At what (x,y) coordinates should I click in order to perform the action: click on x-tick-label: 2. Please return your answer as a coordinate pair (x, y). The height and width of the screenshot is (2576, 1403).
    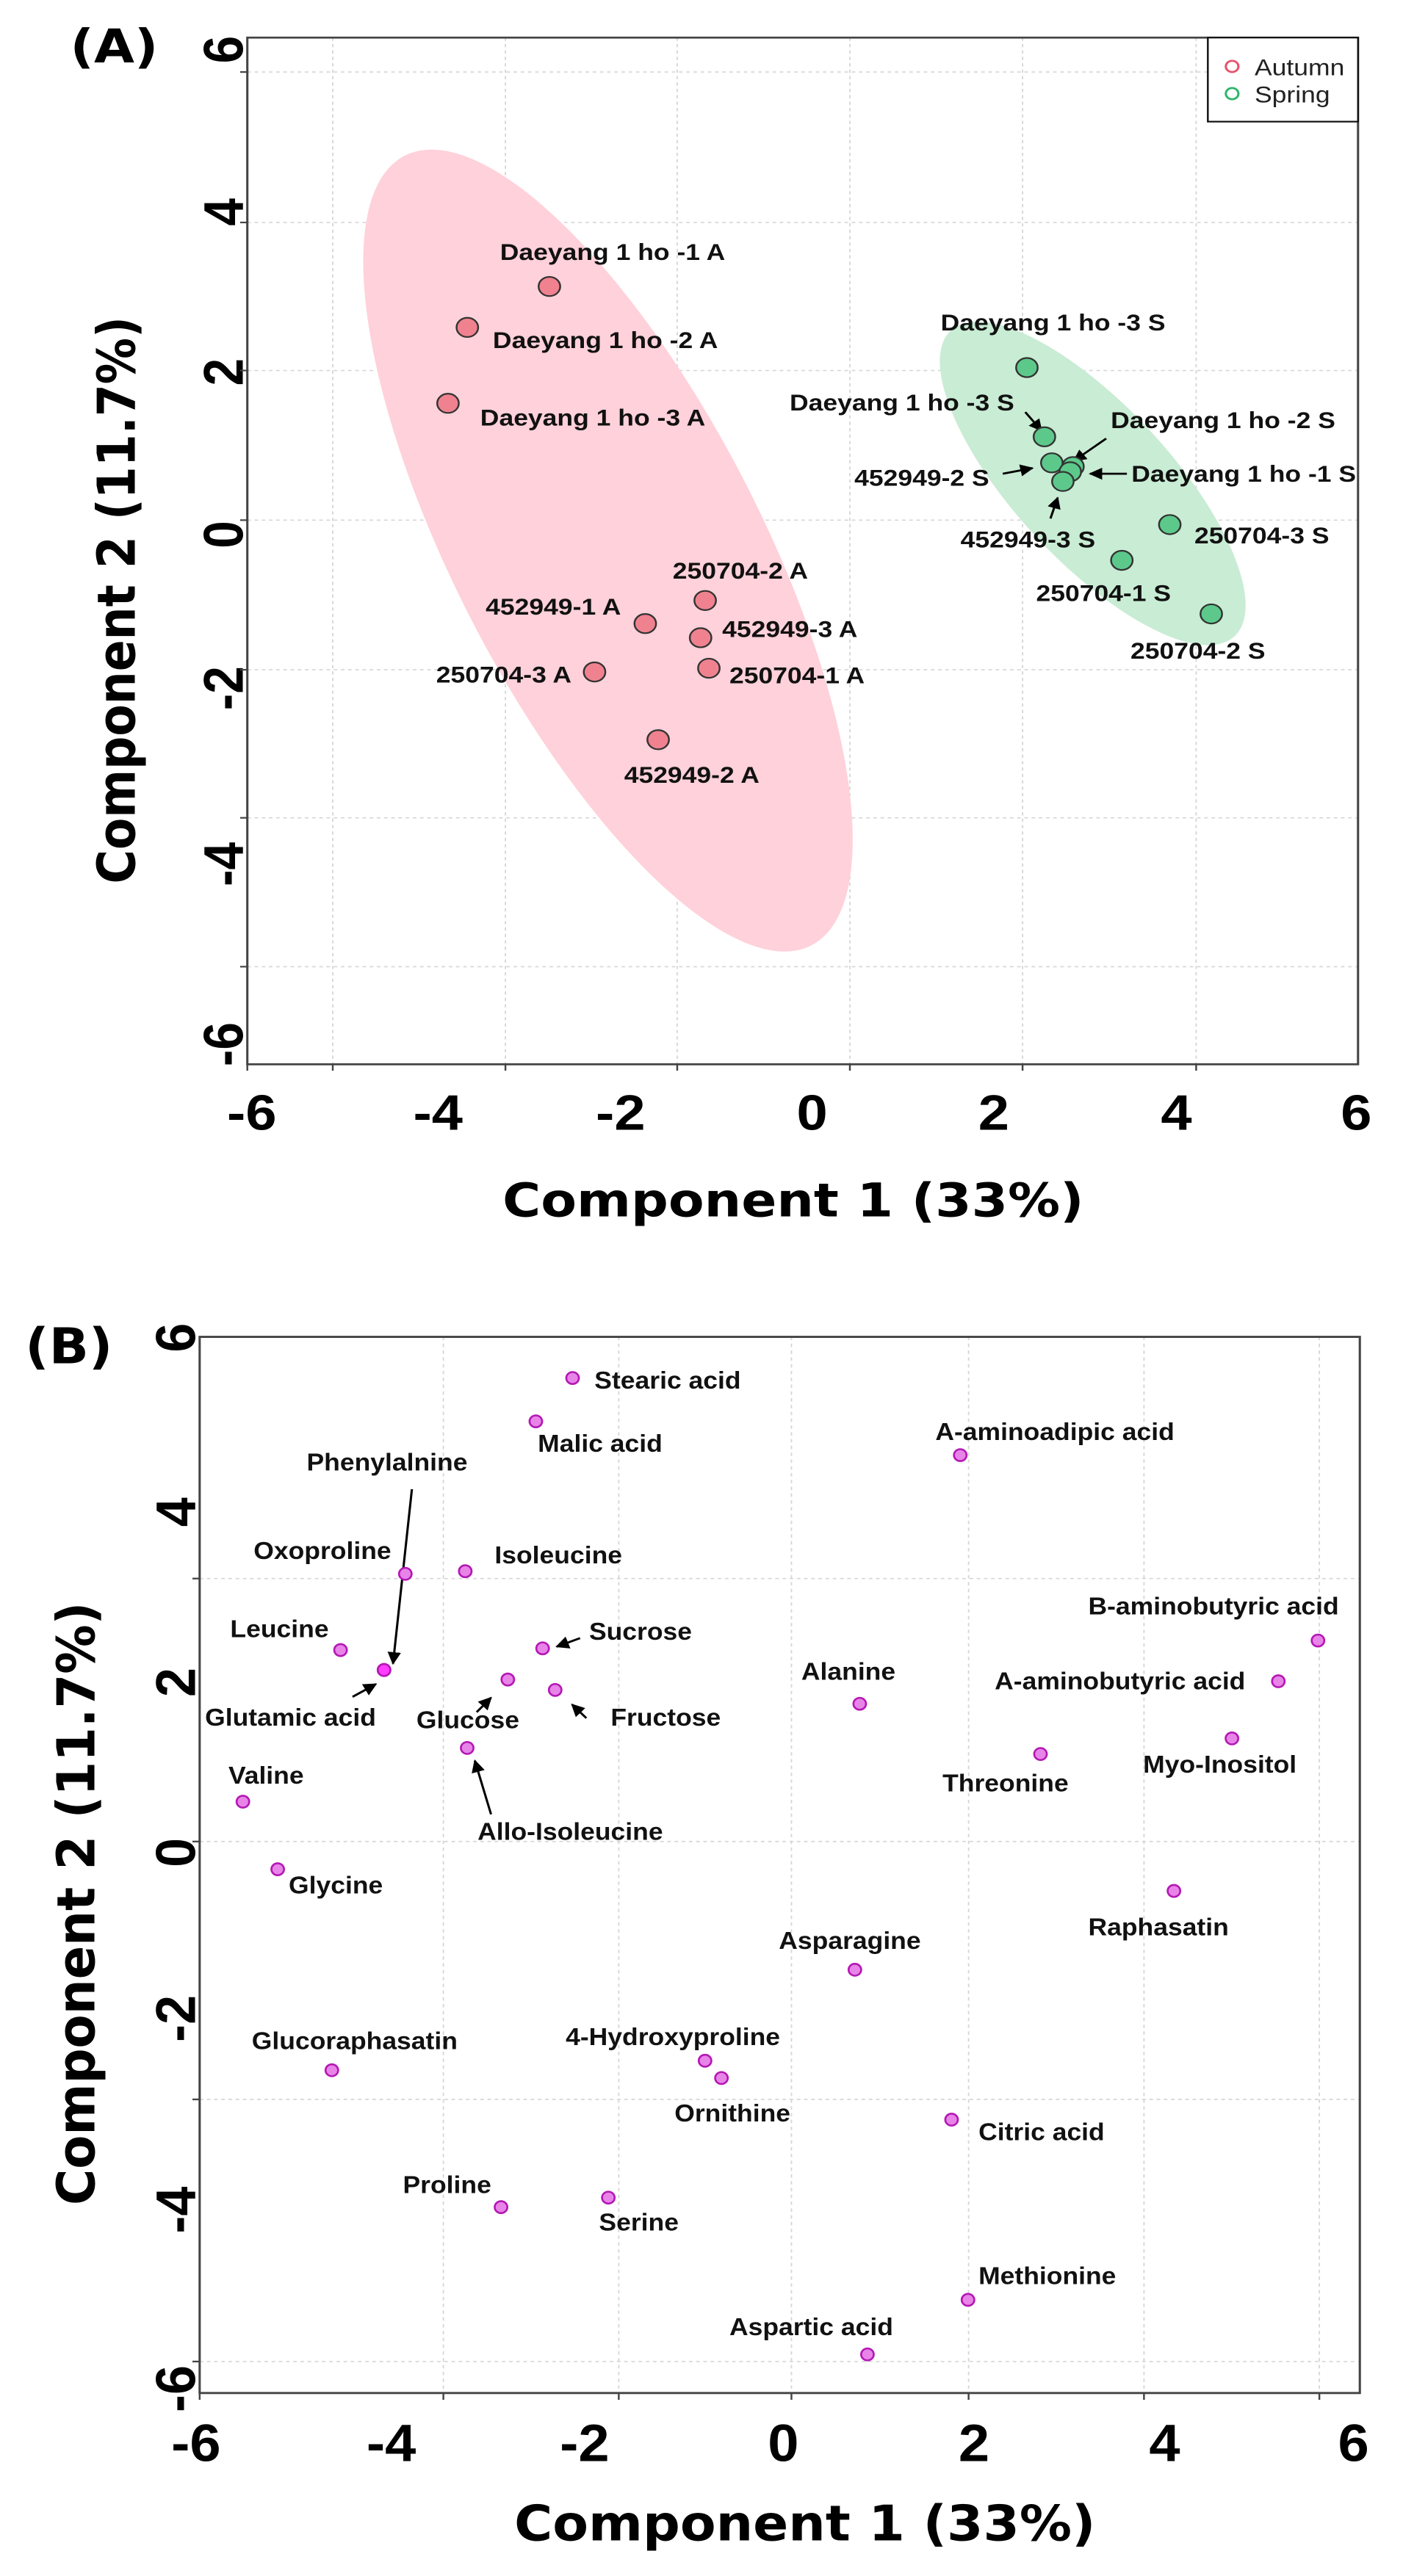
    Looking at the image, I should click on (974, 2442).